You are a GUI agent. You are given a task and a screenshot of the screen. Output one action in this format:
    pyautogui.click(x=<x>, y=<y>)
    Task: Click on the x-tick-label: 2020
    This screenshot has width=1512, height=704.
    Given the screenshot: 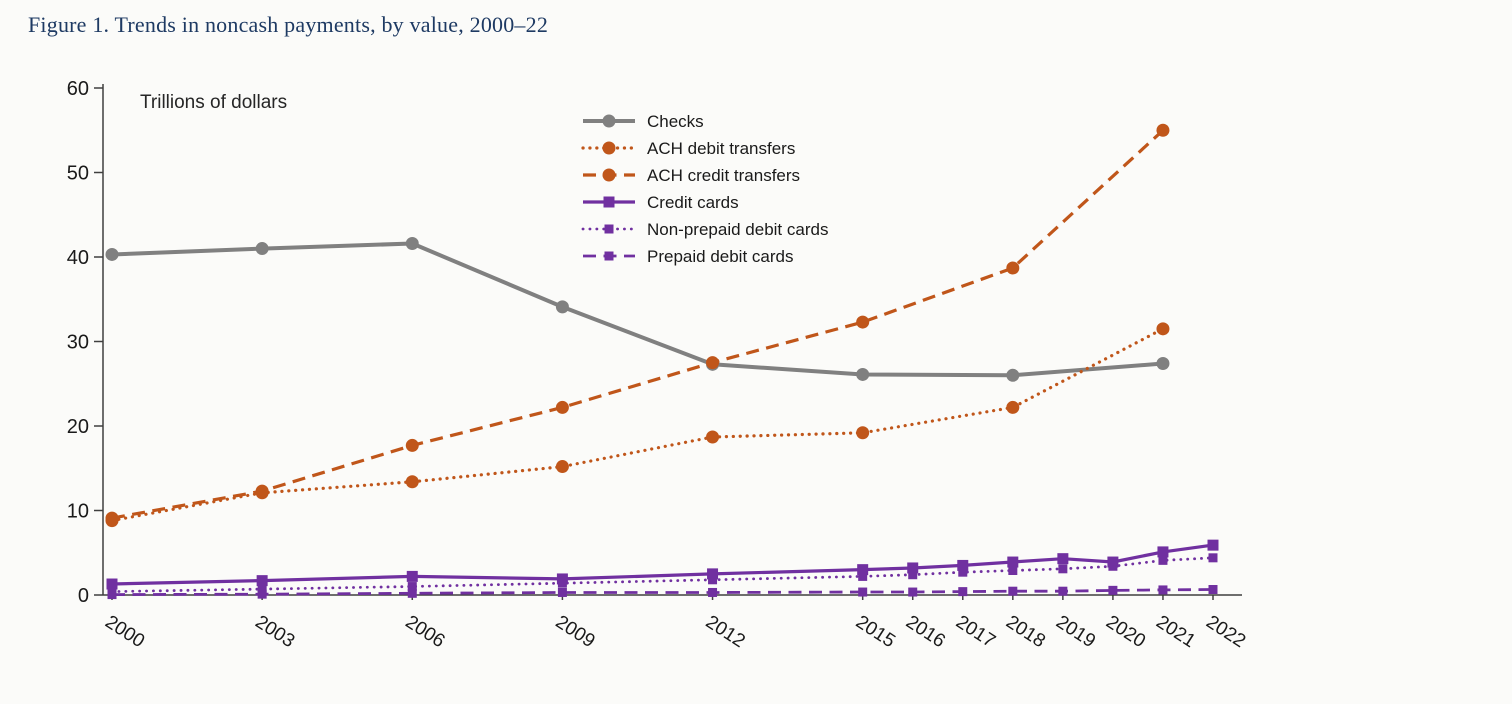 What is the action you would take?
    pyautogui.click(x=1125, y=632)
    